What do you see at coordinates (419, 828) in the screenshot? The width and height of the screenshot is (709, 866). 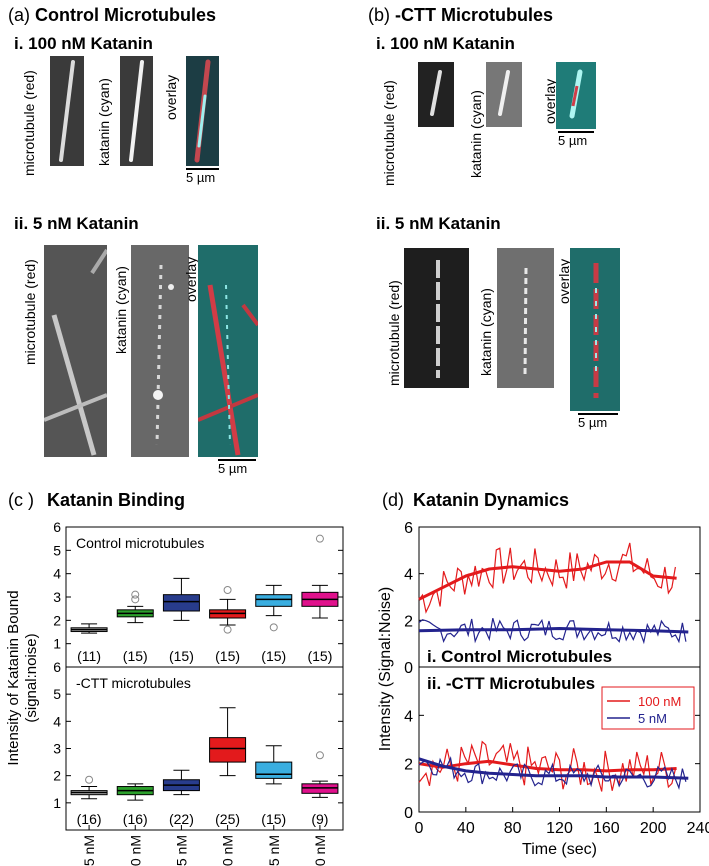 I see `x-tick-label: 0` at bounding box center [419, 828].